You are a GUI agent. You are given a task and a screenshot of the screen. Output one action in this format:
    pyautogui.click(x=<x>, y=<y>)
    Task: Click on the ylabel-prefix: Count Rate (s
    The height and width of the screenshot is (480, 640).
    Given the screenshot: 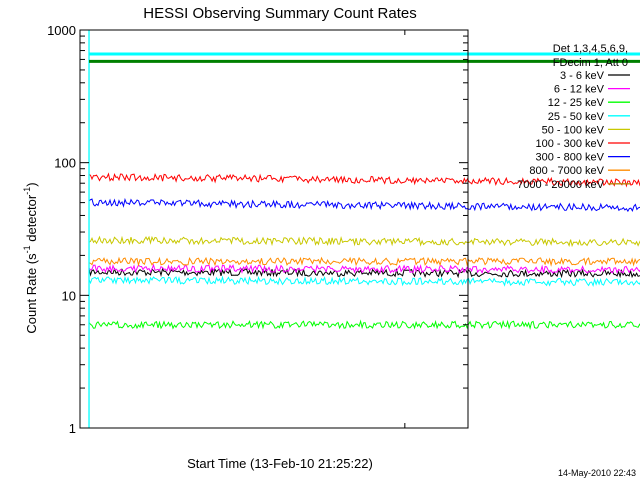 What is the action you would take?
    pyautogui.click(x=31, y=293)
    